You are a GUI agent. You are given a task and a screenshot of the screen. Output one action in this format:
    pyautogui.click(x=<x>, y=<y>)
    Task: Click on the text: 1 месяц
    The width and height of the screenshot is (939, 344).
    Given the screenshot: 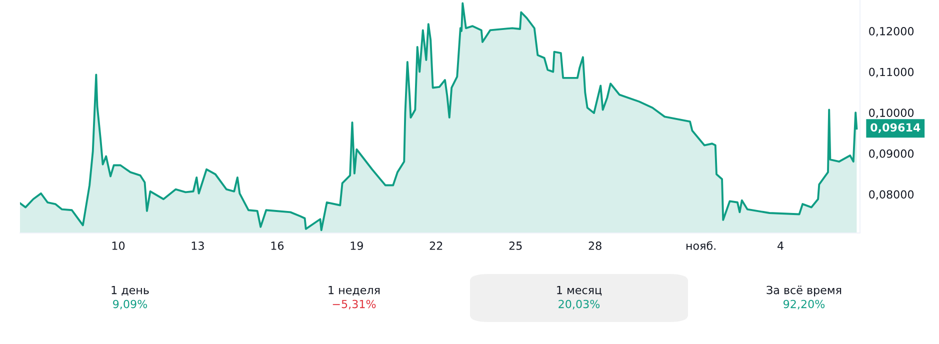 What is the action you would take?
    pyautogui.click(x=579, y=291)
    